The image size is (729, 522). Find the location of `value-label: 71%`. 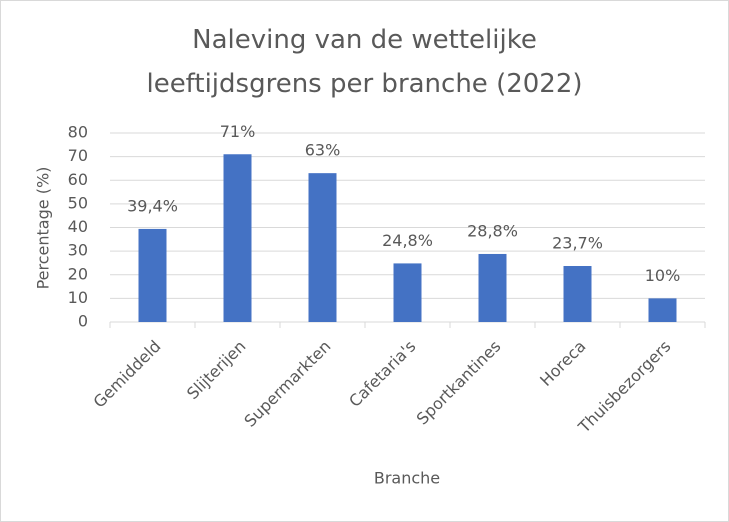

value-label: 71% is located at coordinates (238, 131).